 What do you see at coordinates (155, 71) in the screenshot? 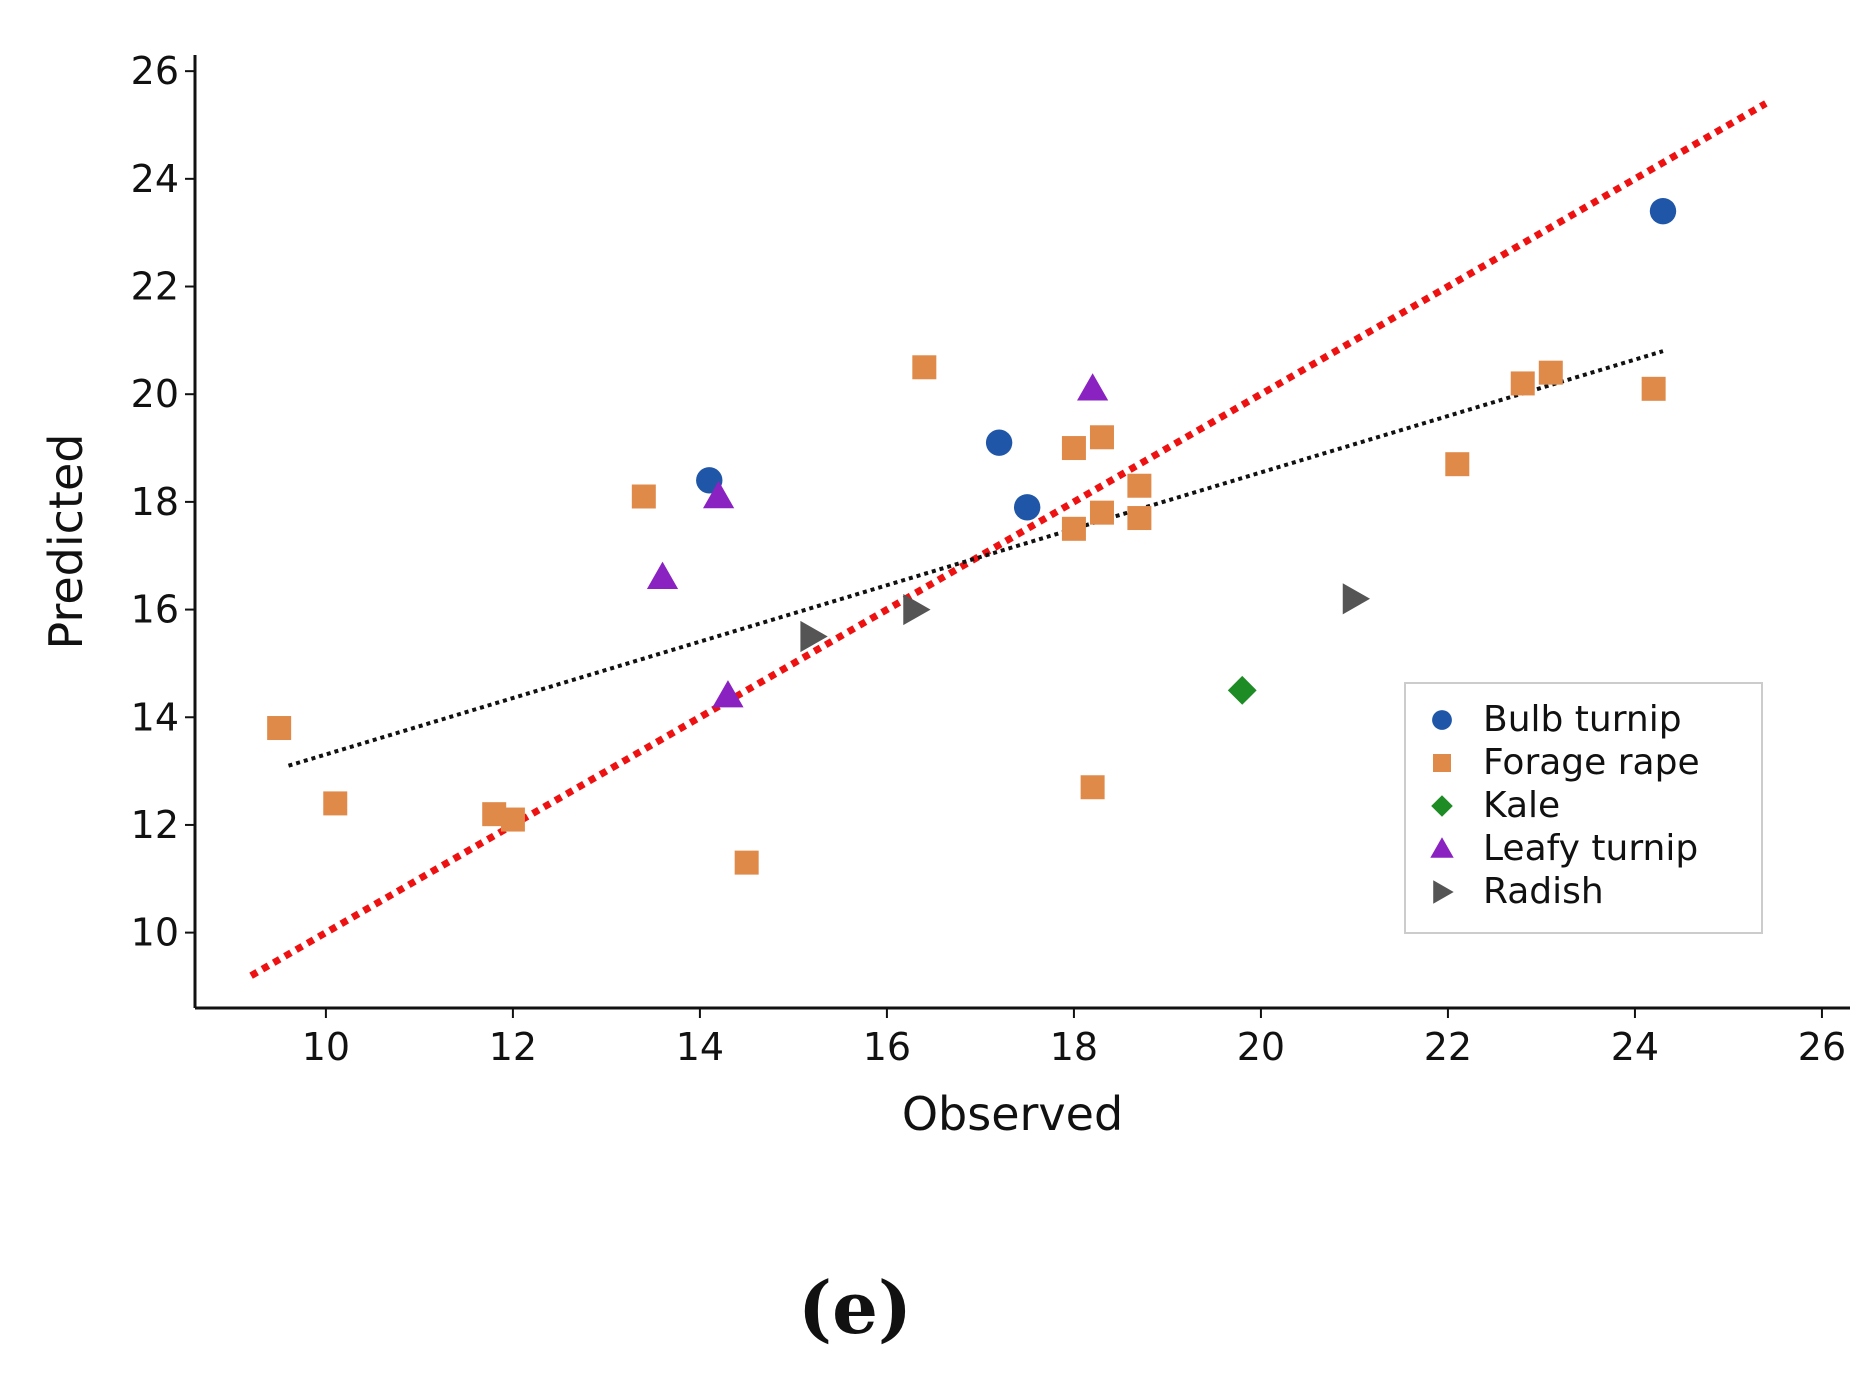
I see `y-tick-label: 26` at bounding box center [155, 71].